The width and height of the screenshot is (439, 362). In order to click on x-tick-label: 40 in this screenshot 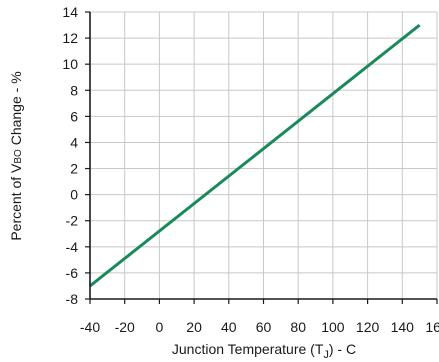, I will do `click(229, 327)`.